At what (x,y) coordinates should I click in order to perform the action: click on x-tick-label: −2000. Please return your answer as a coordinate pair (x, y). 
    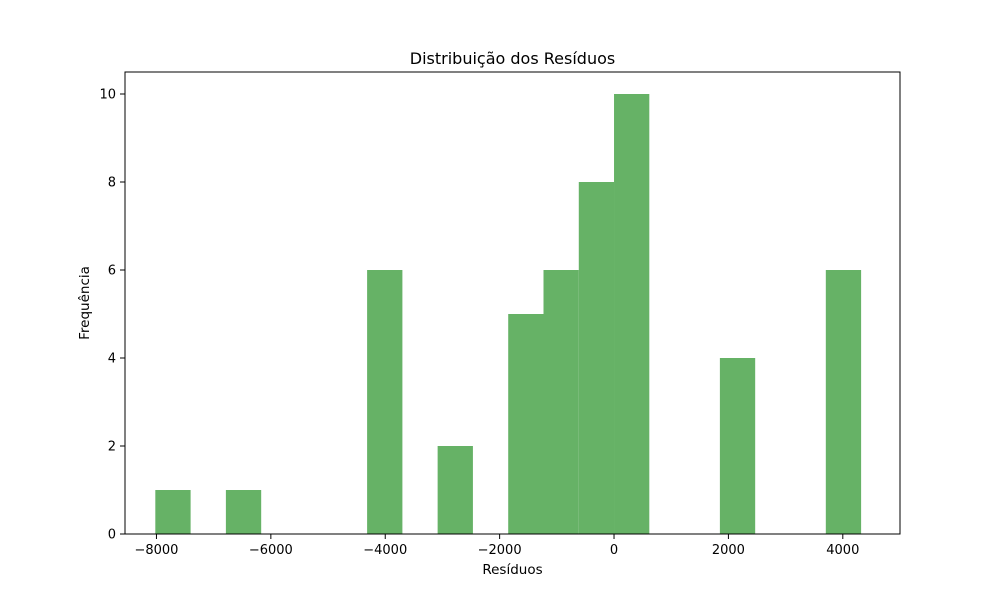
    Looking at the image, I should click on (500, 550).